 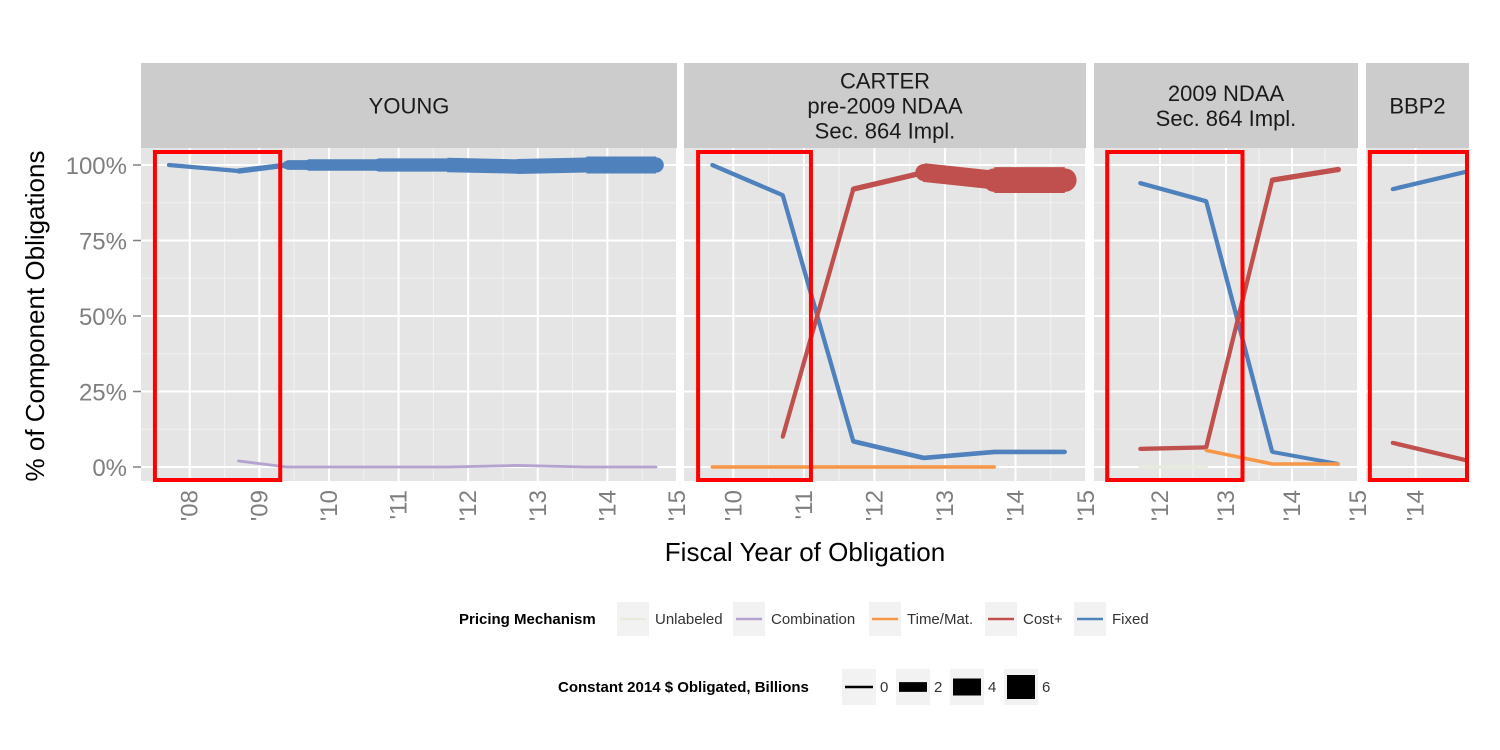 What do you see at coordinates (670, 619) in the screenshot?
I see `legend-item-unlabeled: Unlabeled` at bounding box center [670, 619].